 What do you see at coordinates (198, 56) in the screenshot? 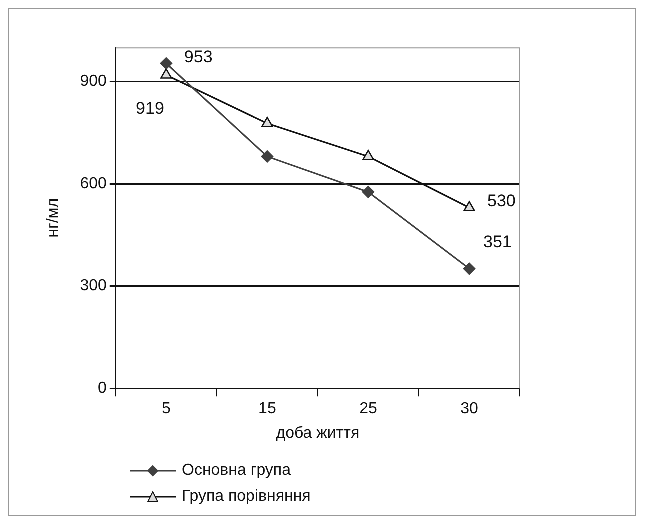
I see `data-label: 953` at bounding box center [198, 56].